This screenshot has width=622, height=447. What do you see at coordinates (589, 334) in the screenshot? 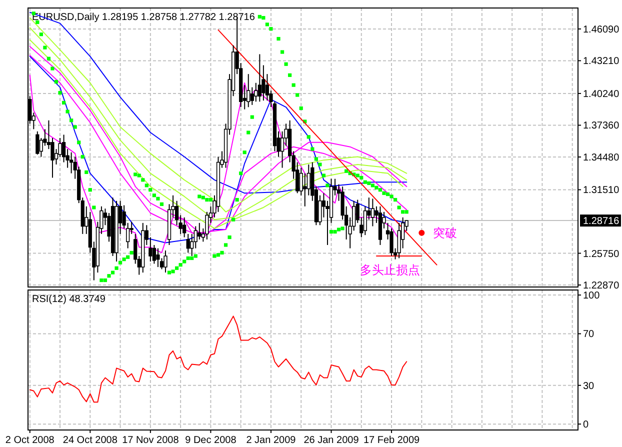
I see `y-tick-label: 70` at bounding box center [589, 334].